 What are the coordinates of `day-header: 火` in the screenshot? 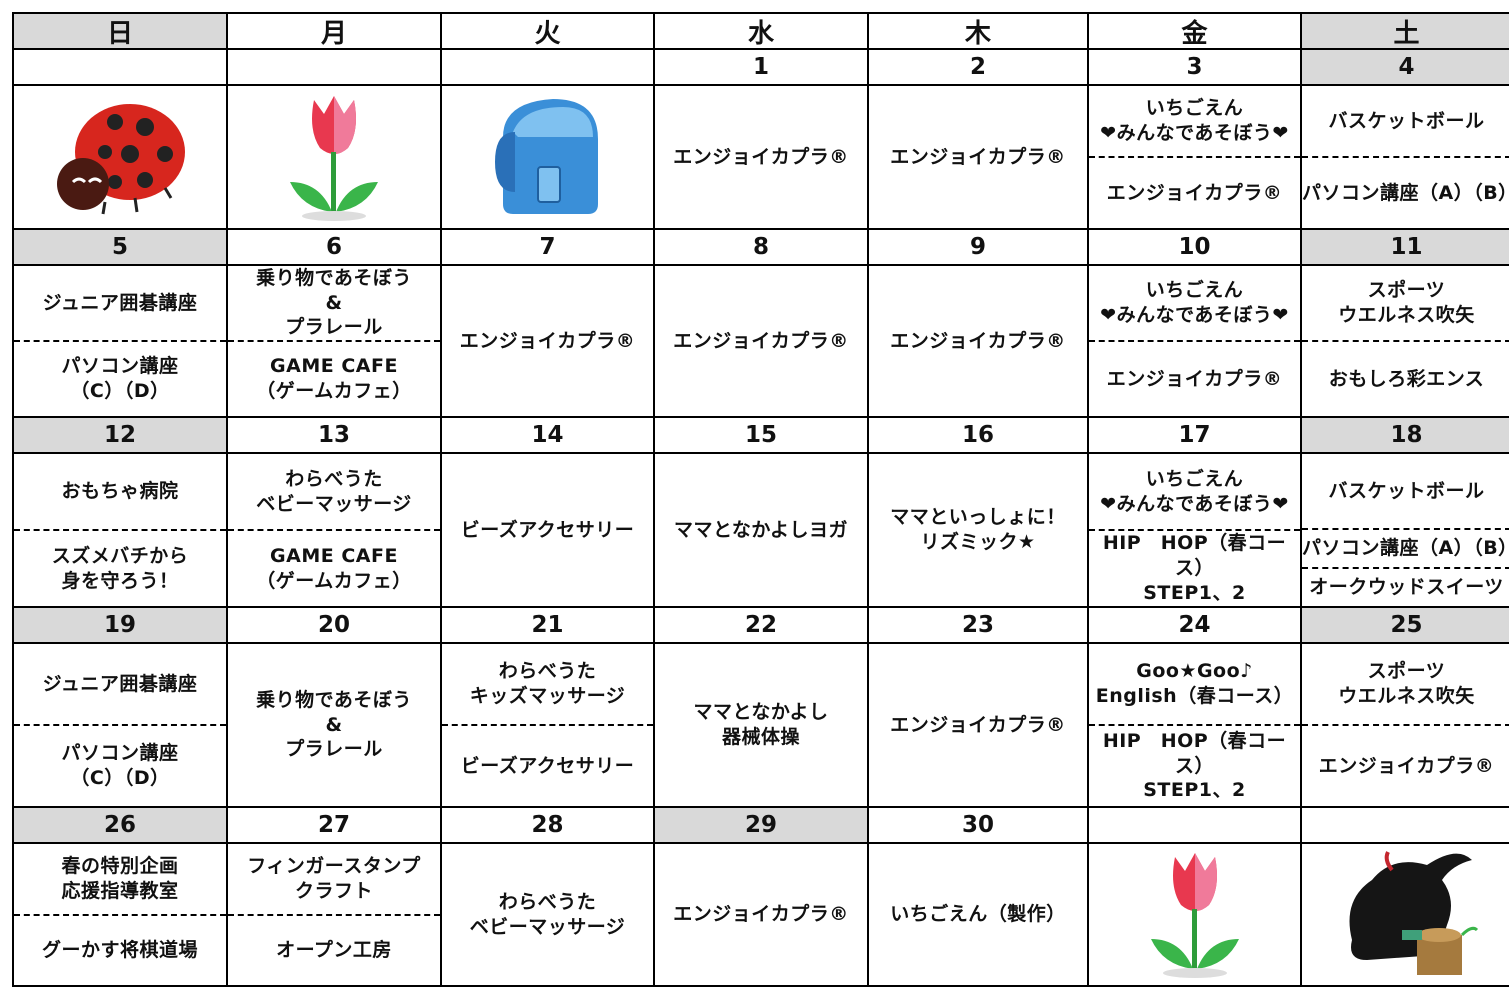 It's located at (547, 31).